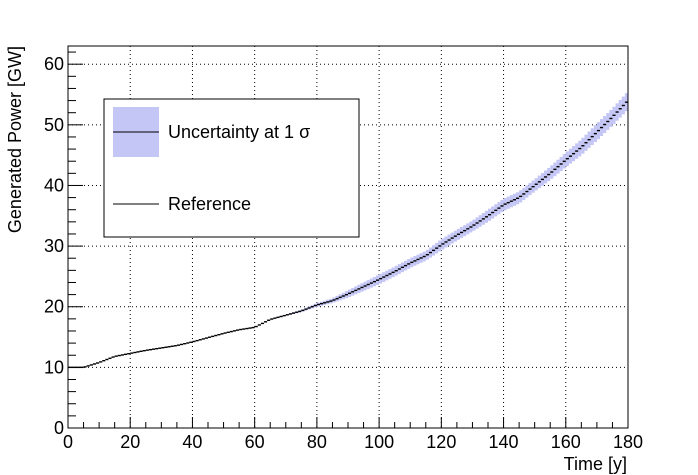 The width and height of the screenshot is (698, 475). Describe the element at coordinates (566, 442) in the screenshot. I see `x-tick-label: 160` at that location.